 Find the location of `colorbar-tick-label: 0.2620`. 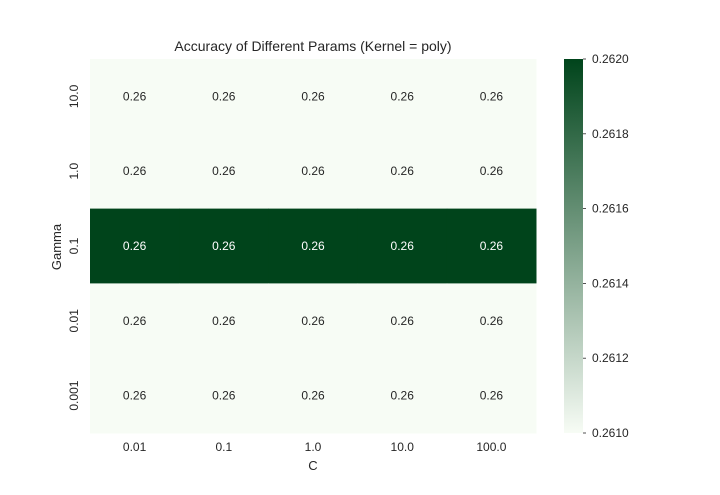

colorbar-tick-label: 0.2620 is located at coordinates (610, 59).